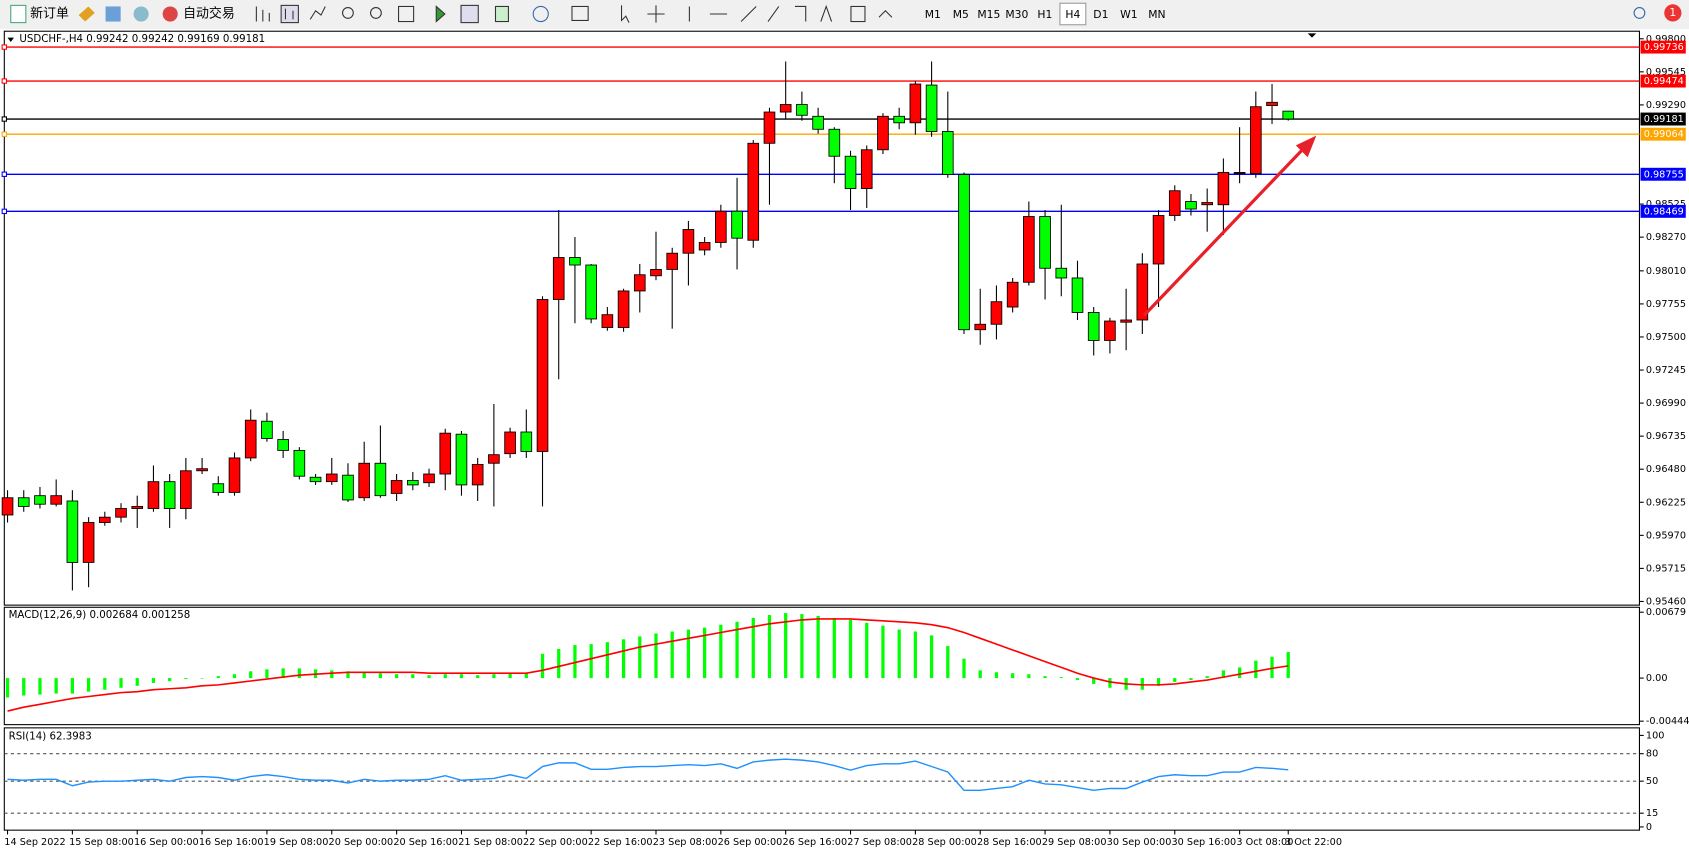  Describe the element at coordinates (1204, 842) in the screenshot. I see `x-tick-label: 30 Sep 16:00` at that location.